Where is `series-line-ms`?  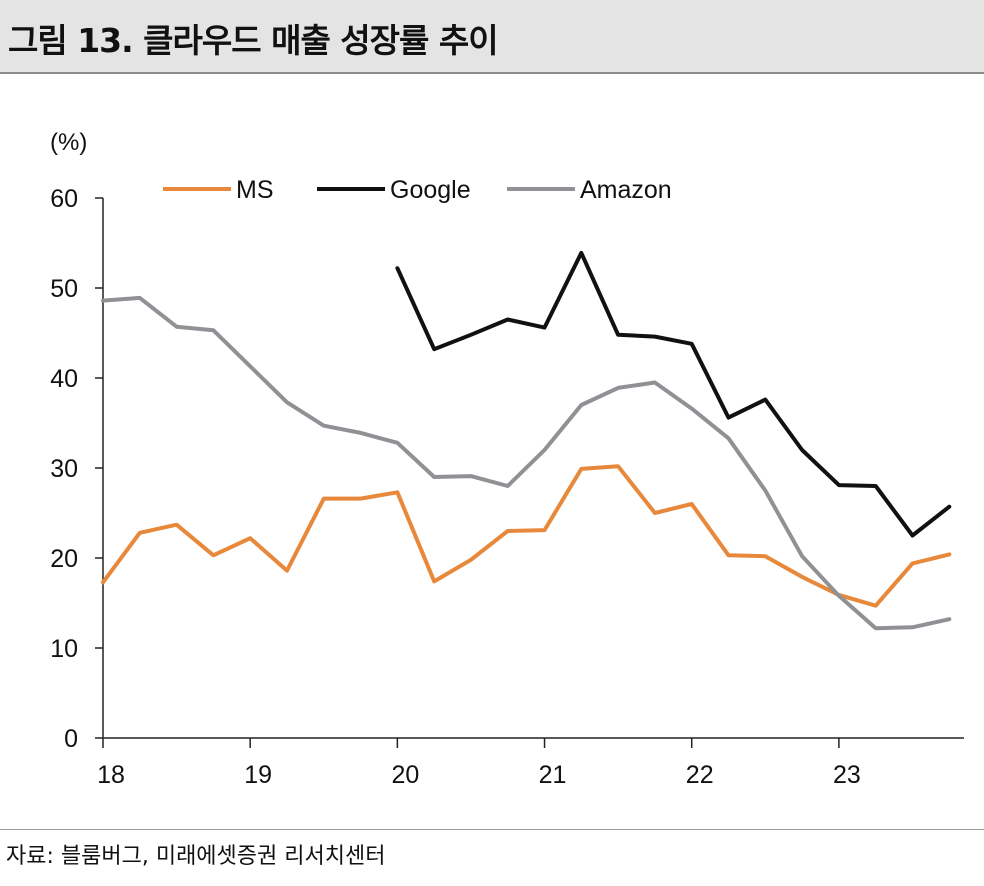 series-line-ms is located at coordinates (526, 536).